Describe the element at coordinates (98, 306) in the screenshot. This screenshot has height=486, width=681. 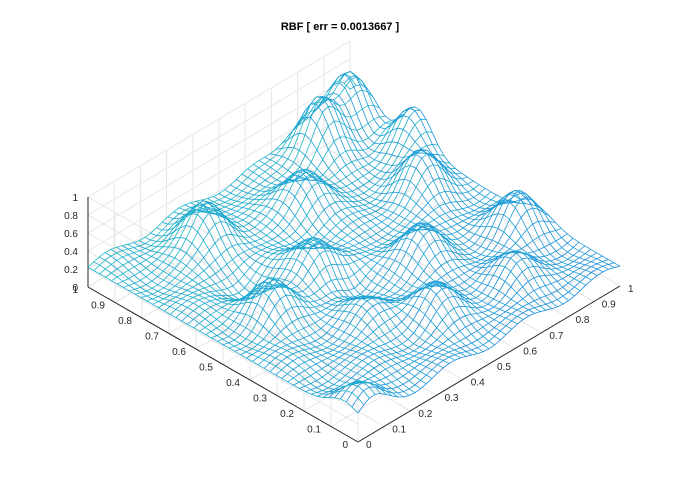
I see `y-tick-label: 0.9` at that location.